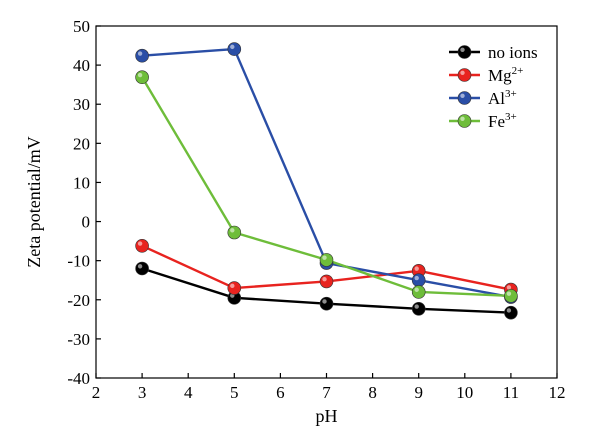  What do you see at coordinates (326, 392) in the screenshot?
I see `x-tick-label: 7` at bounding box center [326, 392].